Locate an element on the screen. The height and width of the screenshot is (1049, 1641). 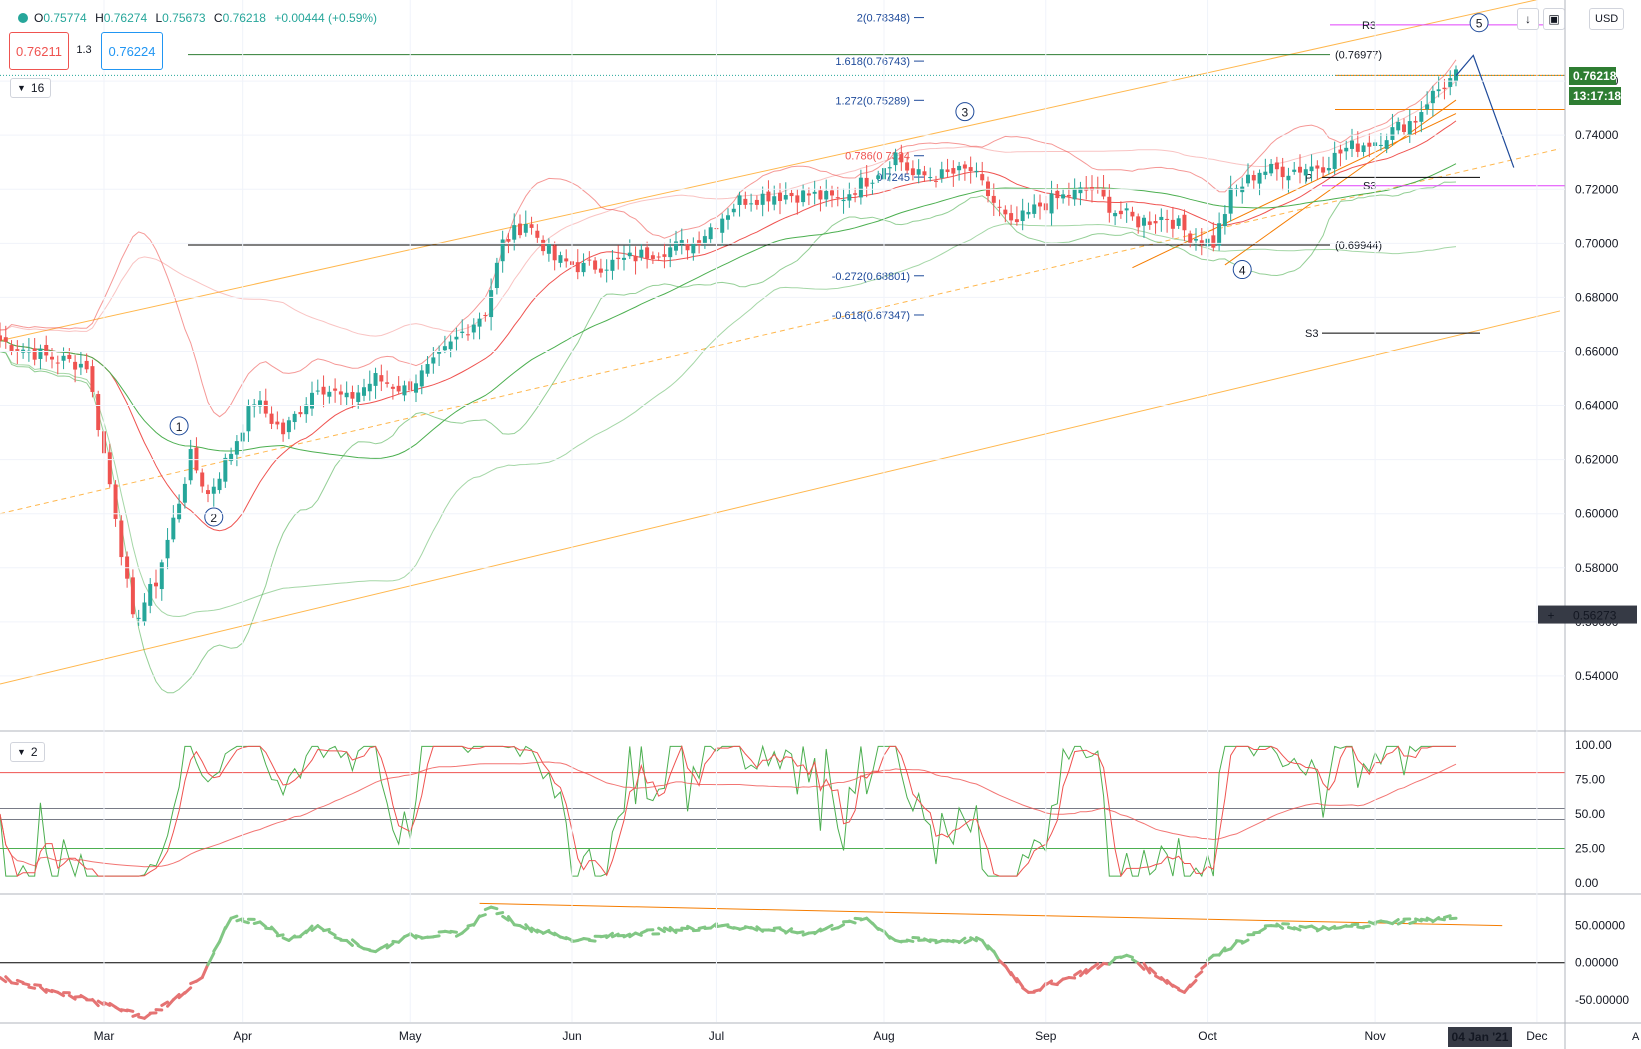
indicator-toggle: ▼ 16 is located at coordinates (31, 88).